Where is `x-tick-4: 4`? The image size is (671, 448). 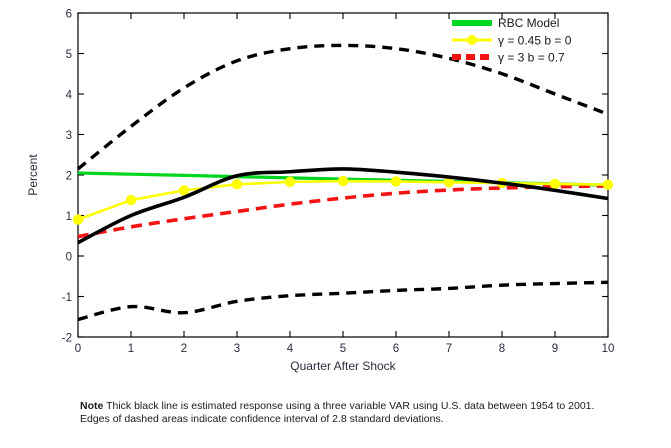
x-tick-4: 4 is located at coordinates (290, 349).